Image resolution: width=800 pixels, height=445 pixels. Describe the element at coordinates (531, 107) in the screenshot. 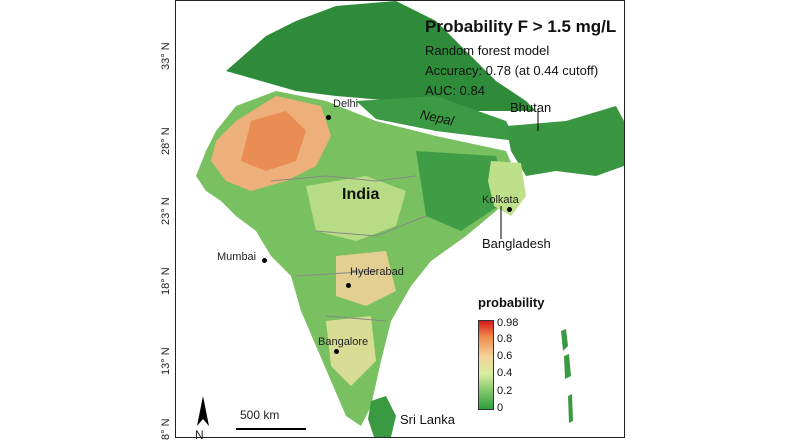

I see `country-label-bhutan: Bhutan` at that location.